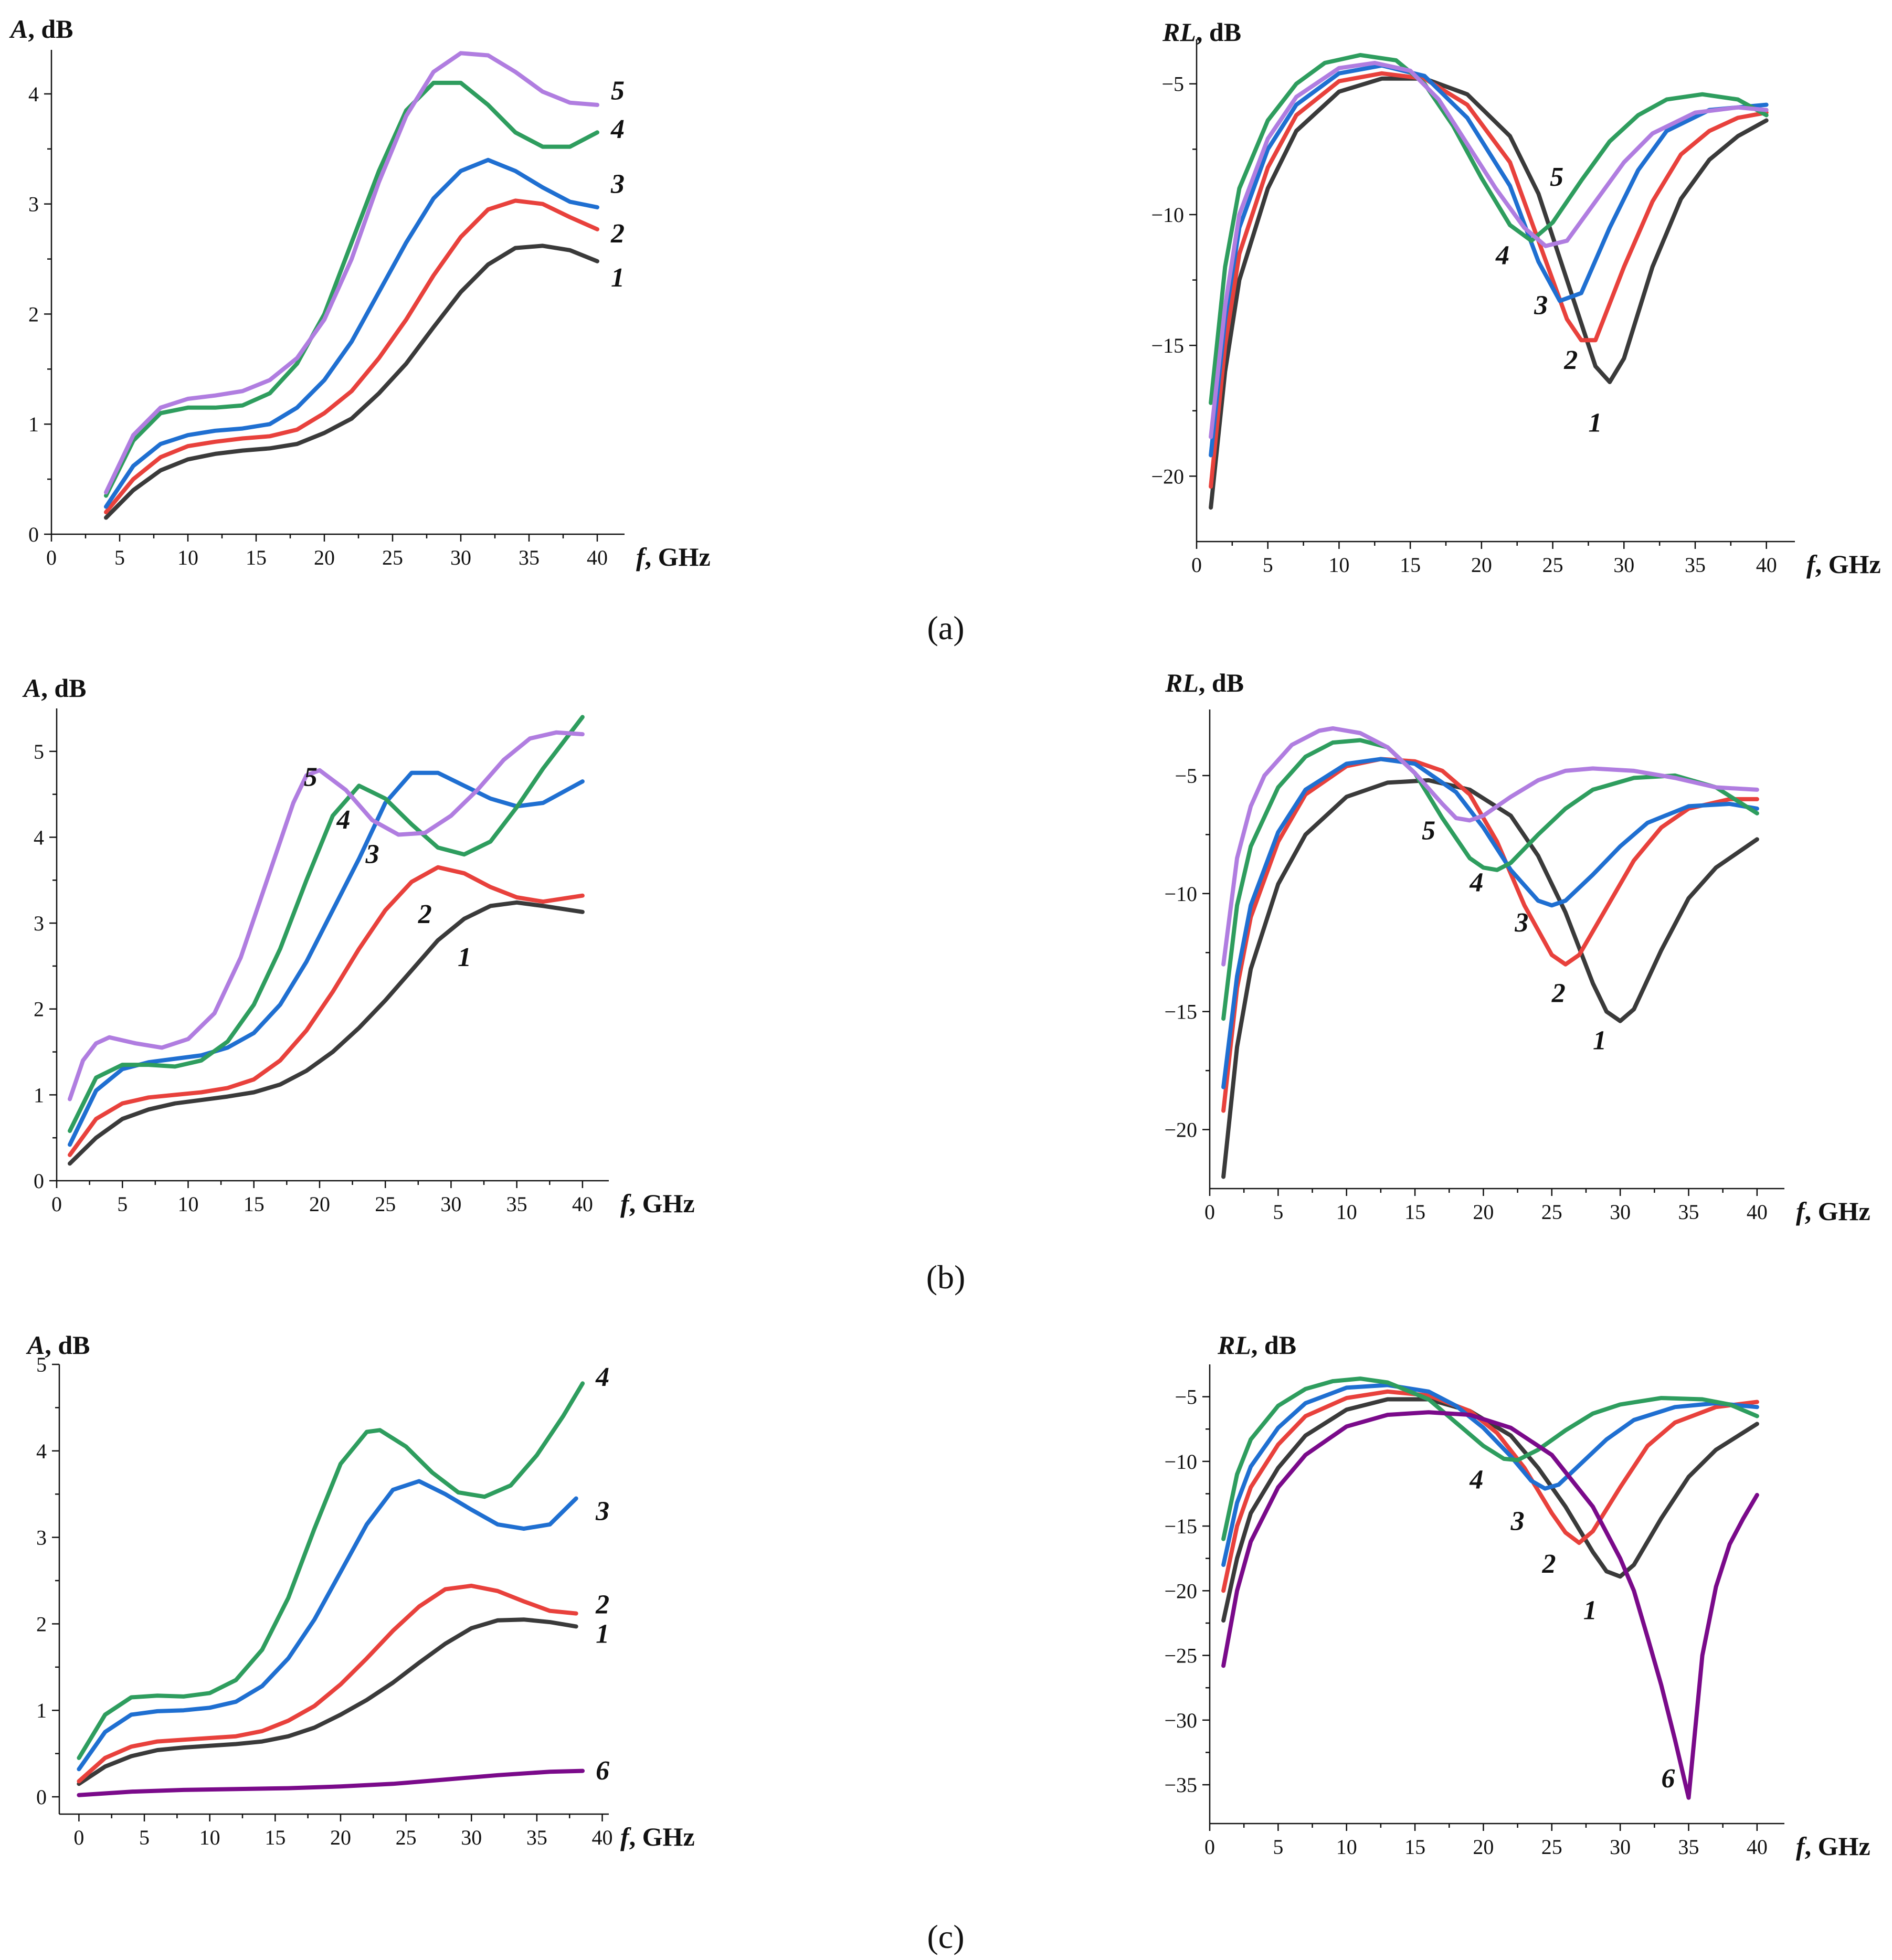 The width and height of the screenshot is (1892, 1960). Describe the element at coordinates (1180, 1591) in the screenshot. I see `y-tick-label: −20` at that location.